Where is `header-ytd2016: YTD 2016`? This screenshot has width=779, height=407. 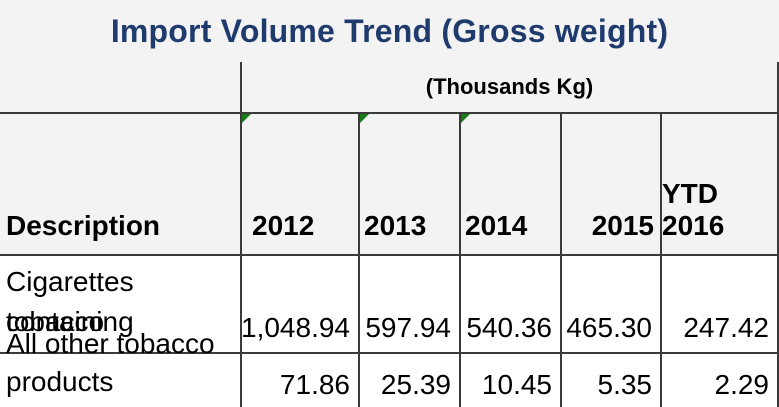 header-ytd2016: YTD 2016 is located at coordinates (720, 185).